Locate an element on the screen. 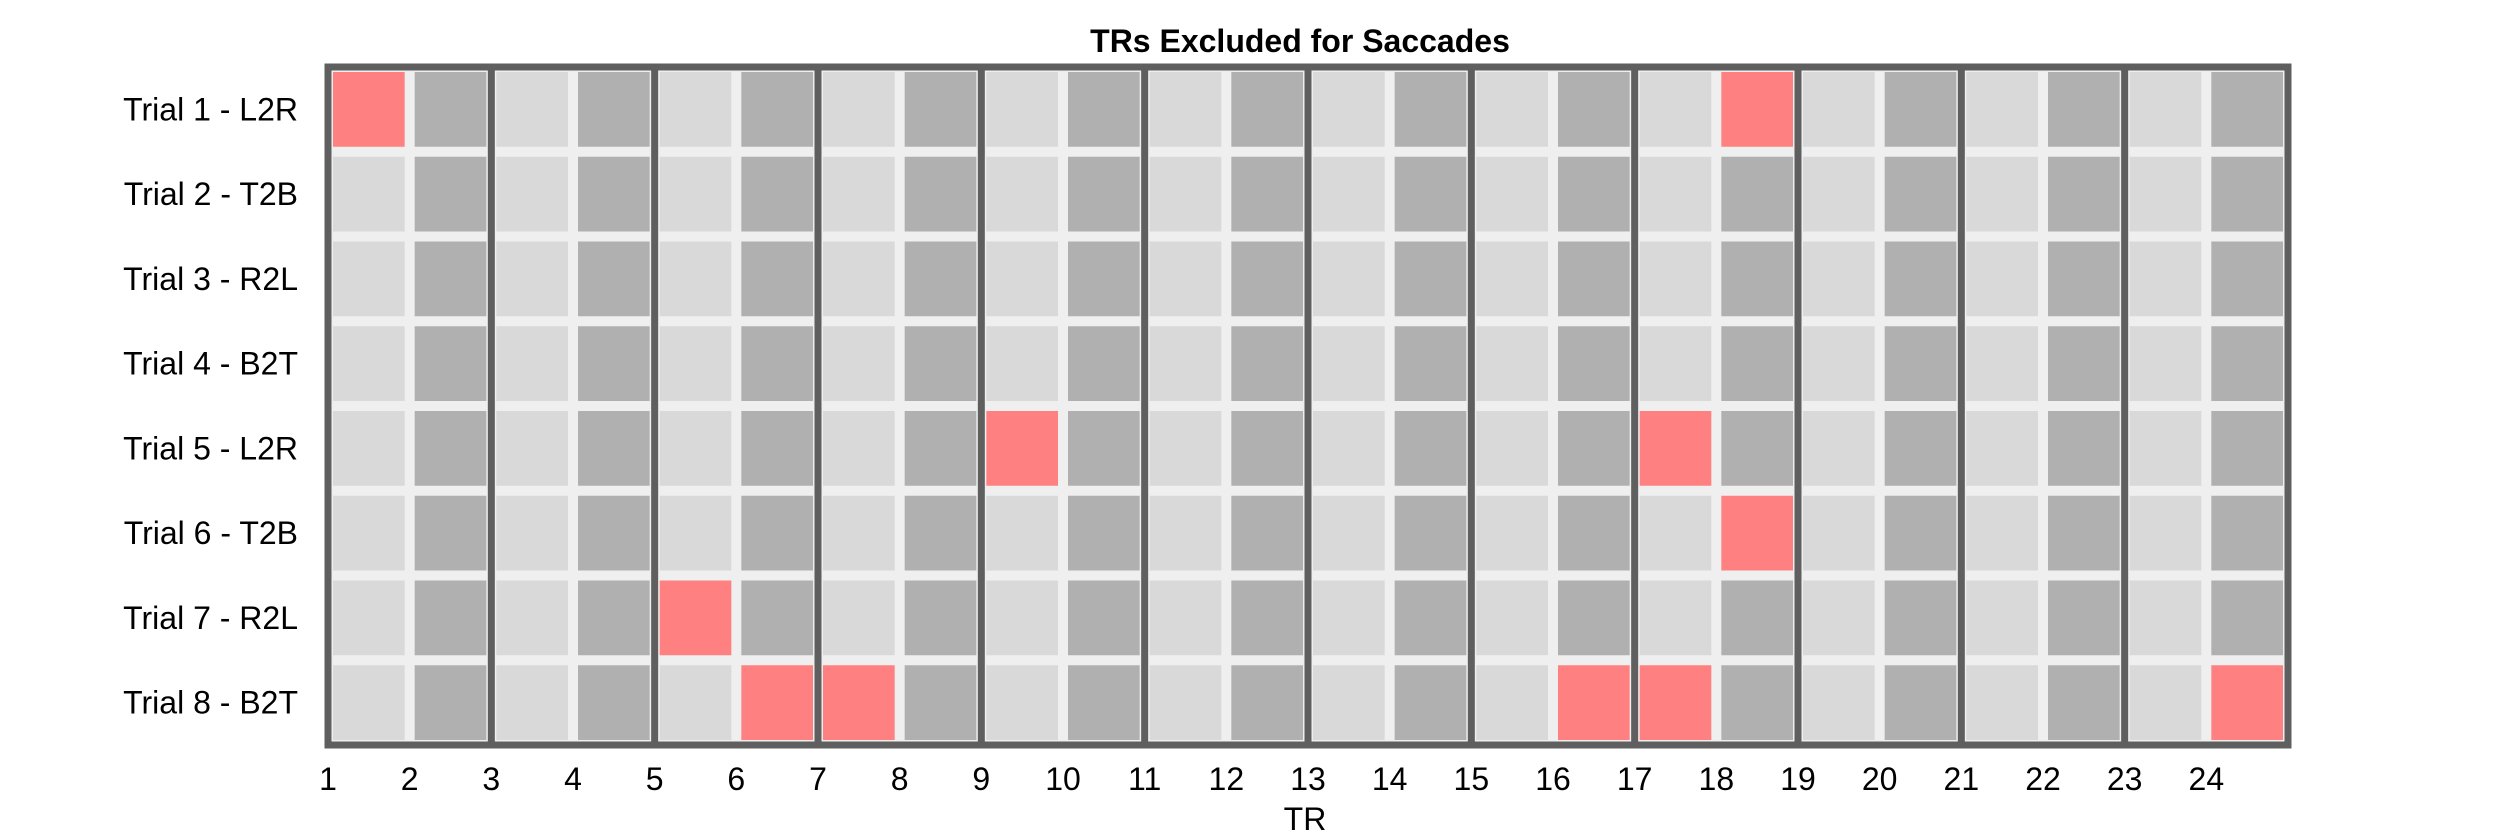  x-axis-label: TR is located at coordinates (1305, 817).